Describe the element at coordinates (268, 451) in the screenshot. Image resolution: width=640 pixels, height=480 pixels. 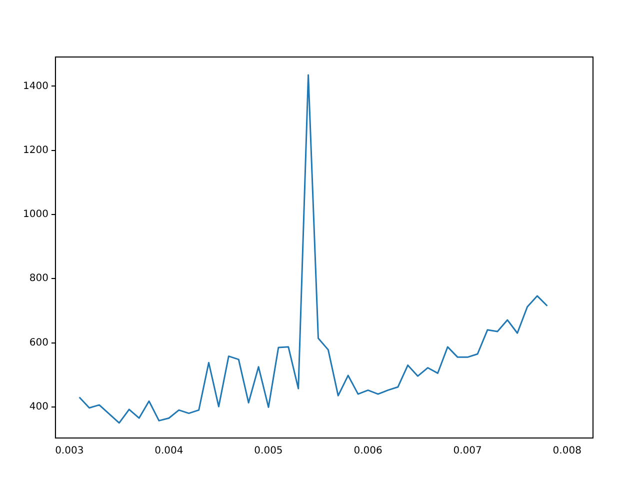
I see `x-tick-label: 0.005` at that location.